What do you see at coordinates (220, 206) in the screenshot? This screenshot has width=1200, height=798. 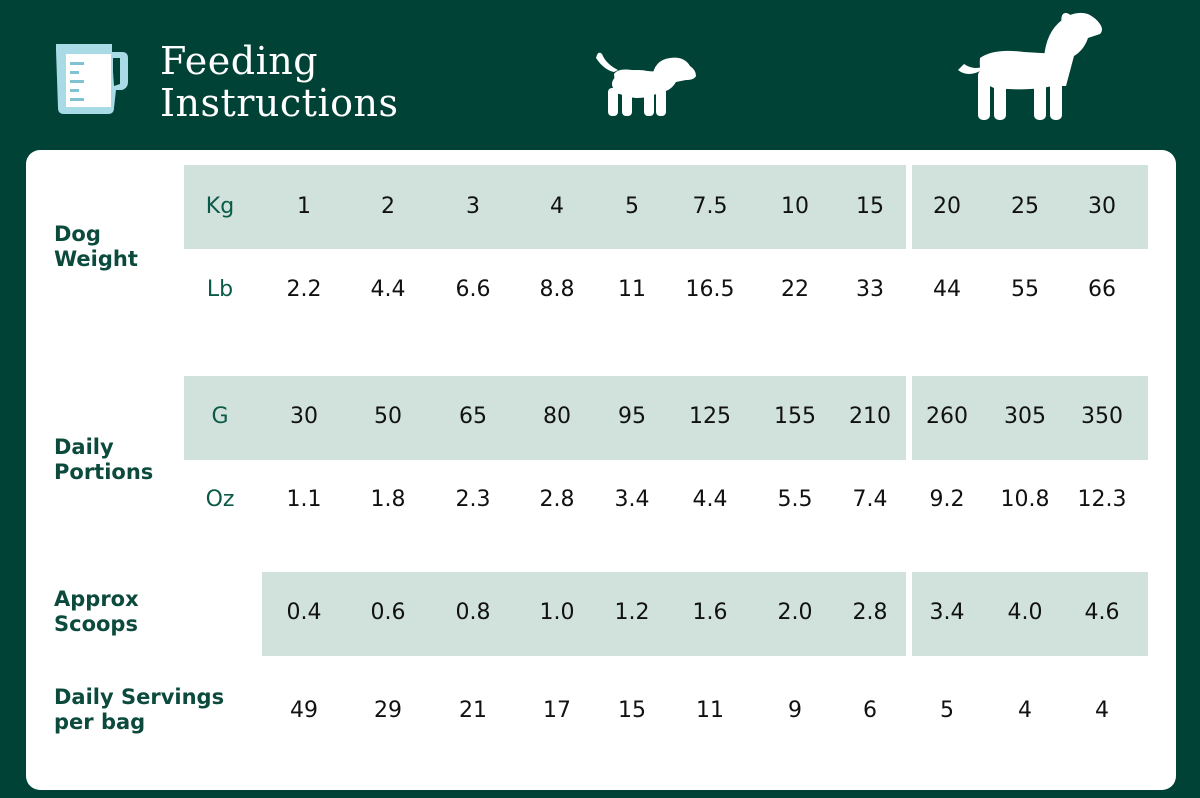 I see `kg-unit-label: Kg` at bounding box center [220, 206].